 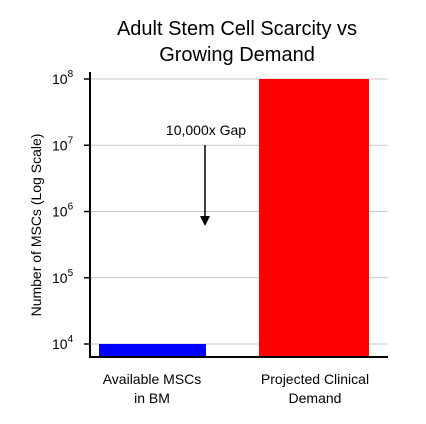 I want to click on y-tick-label: 10⁵, so click(x=63, y=277).